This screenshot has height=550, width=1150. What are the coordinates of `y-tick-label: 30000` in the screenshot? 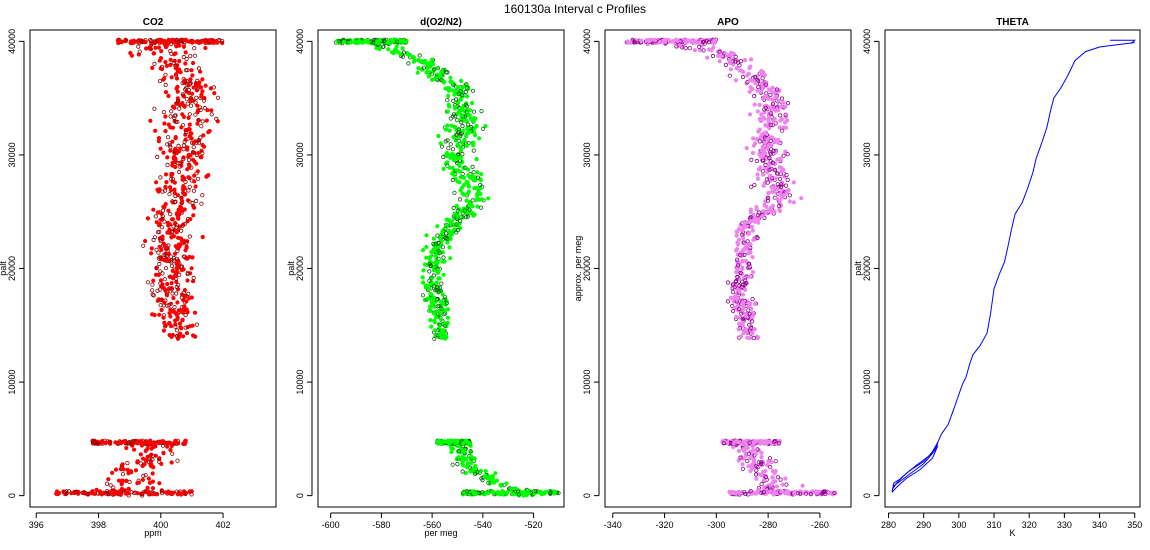 It's located at (12, 154).